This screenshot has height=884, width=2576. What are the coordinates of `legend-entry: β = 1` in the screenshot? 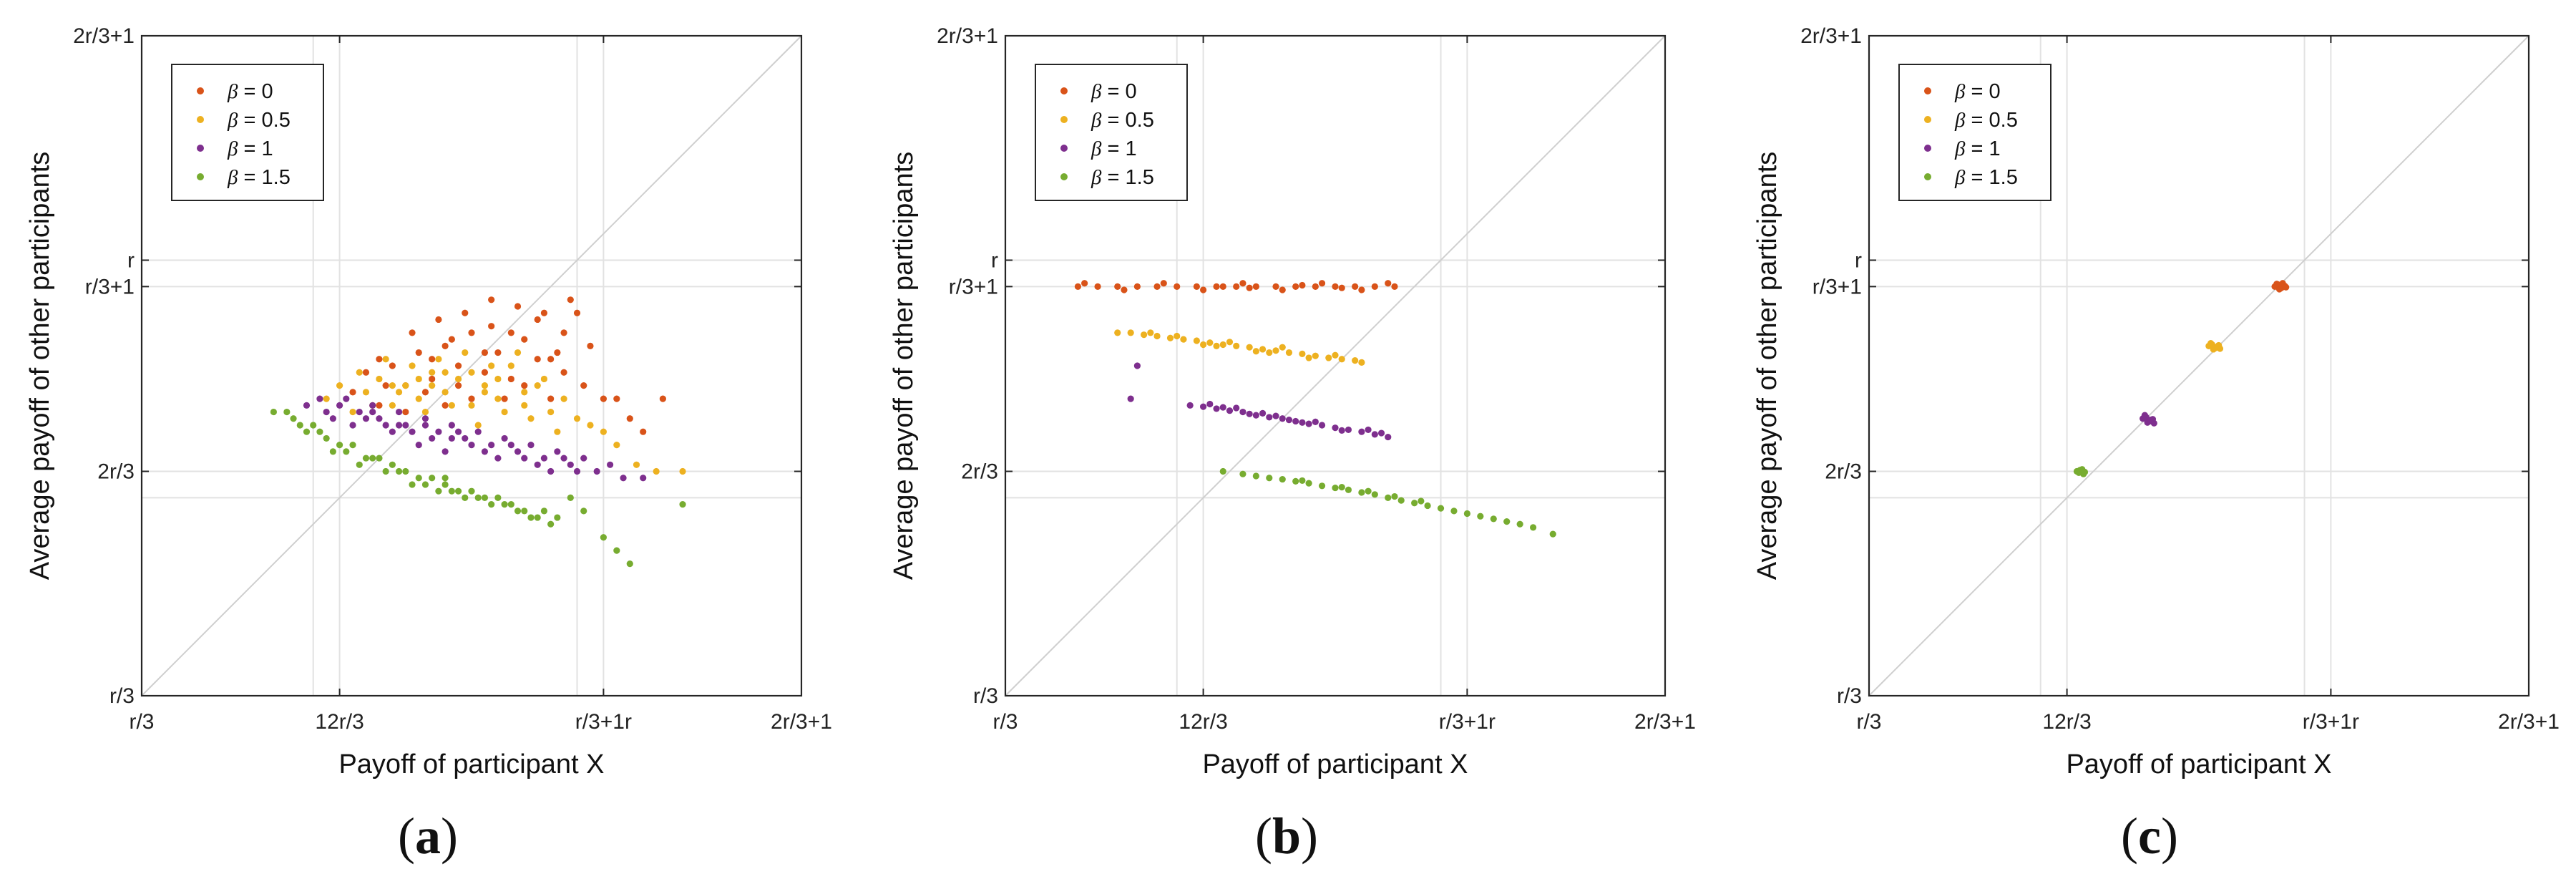 It's located at (1114, 148).